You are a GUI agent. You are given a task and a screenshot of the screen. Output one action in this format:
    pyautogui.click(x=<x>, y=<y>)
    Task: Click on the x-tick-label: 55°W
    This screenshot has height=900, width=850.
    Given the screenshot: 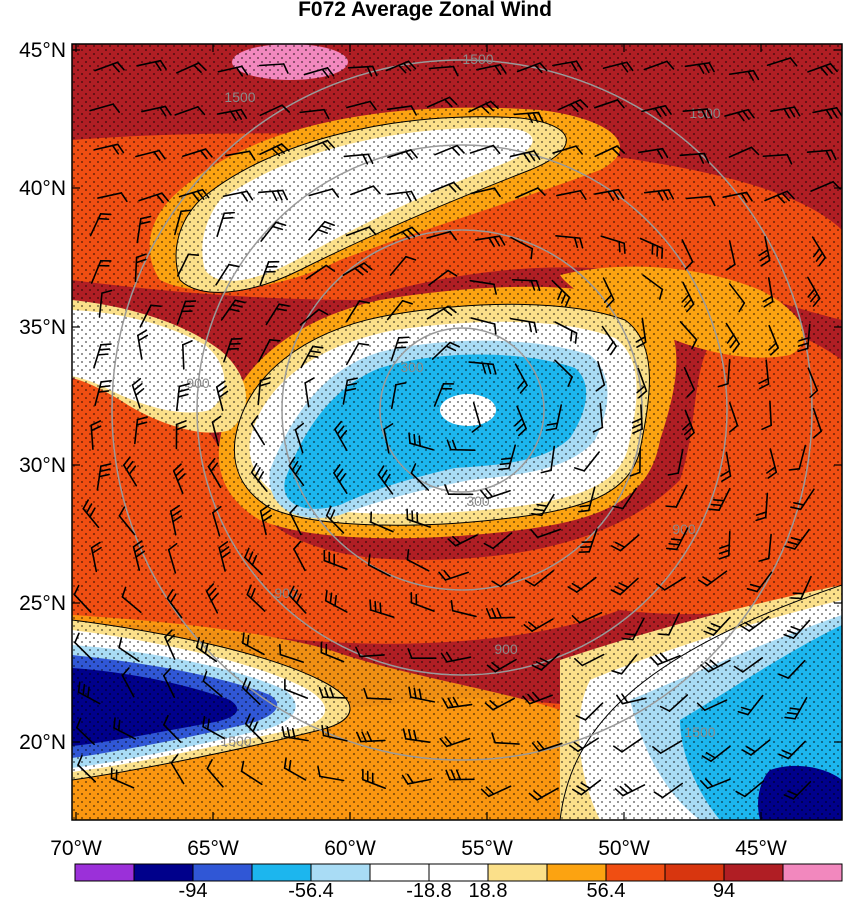 What is the action you would take?
    pyautogui.click(x=487, y=848)
    